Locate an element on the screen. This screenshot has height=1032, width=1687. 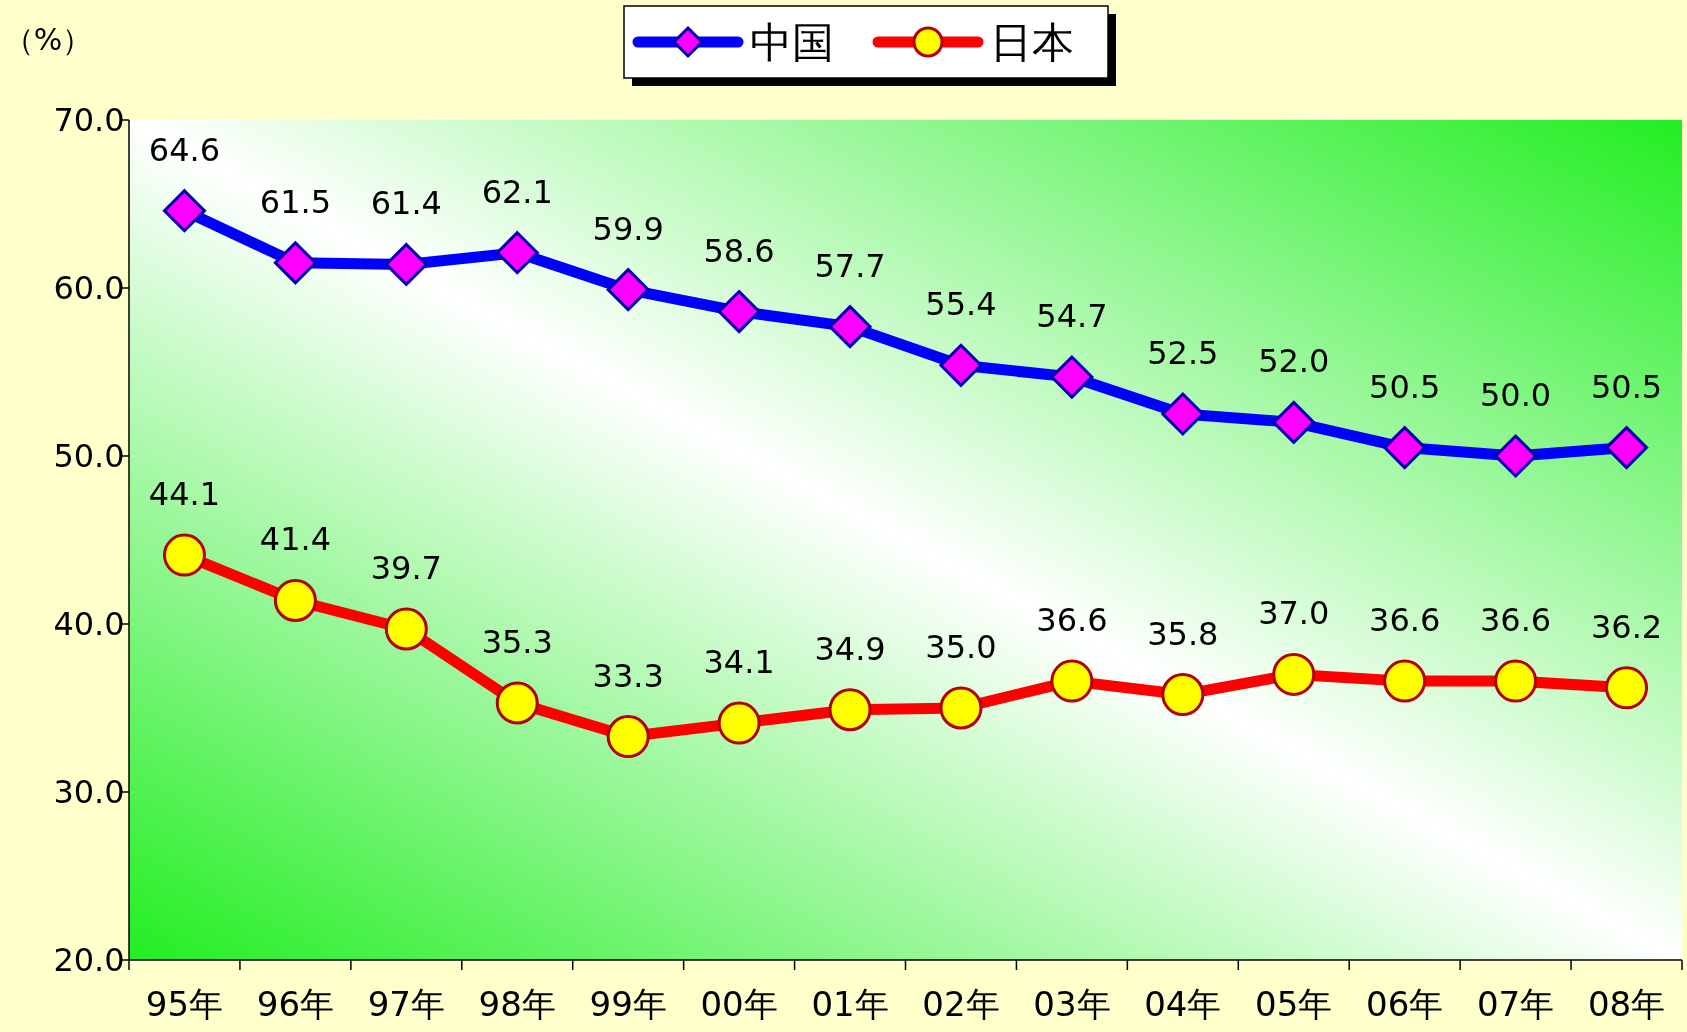
y-tick-label: 60.0 is located at coordinates (89, 288).